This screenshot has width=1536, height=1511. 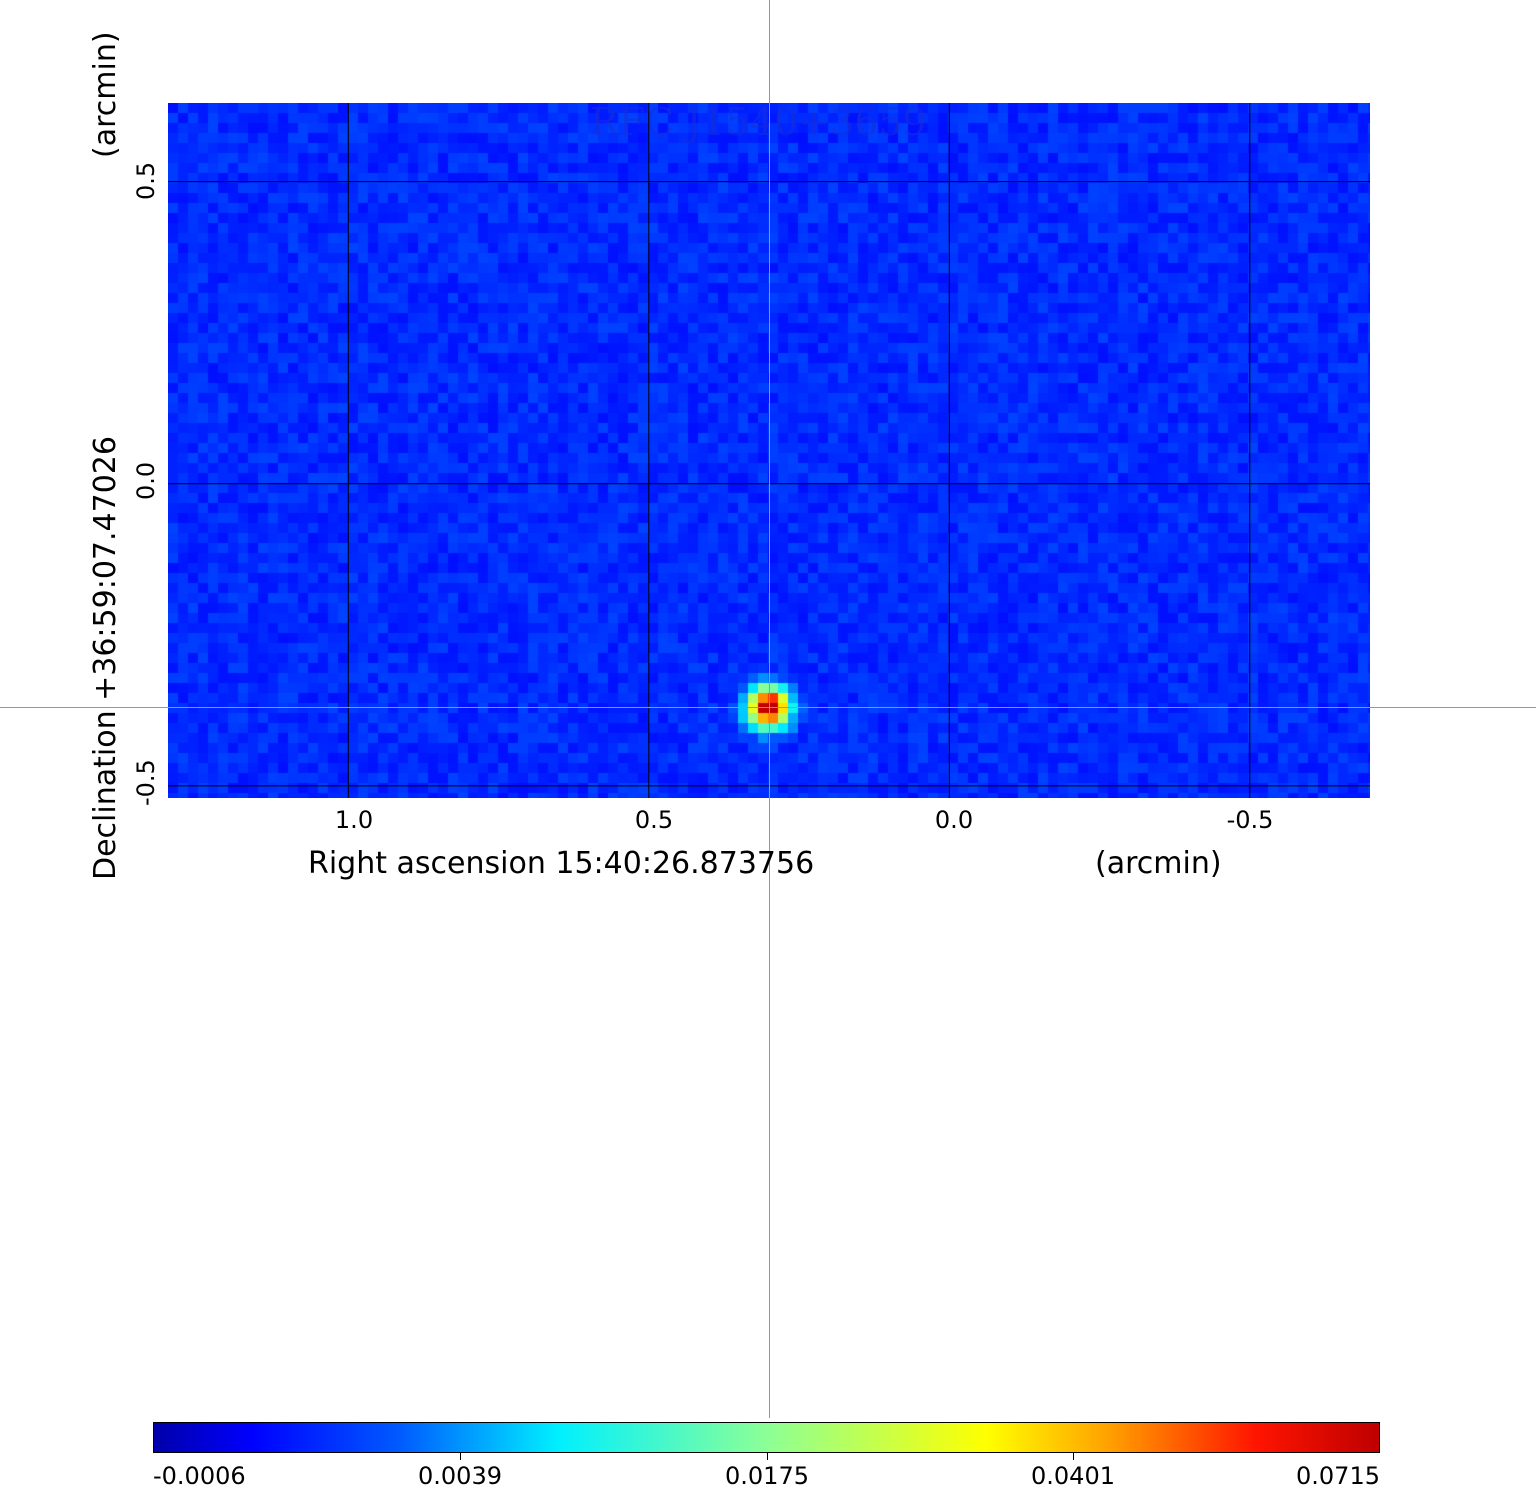 What do you see at coordinates (954, 820) in the screenshot?
I see `x-tick-label: 0.0` at bounding box center [954, 820].